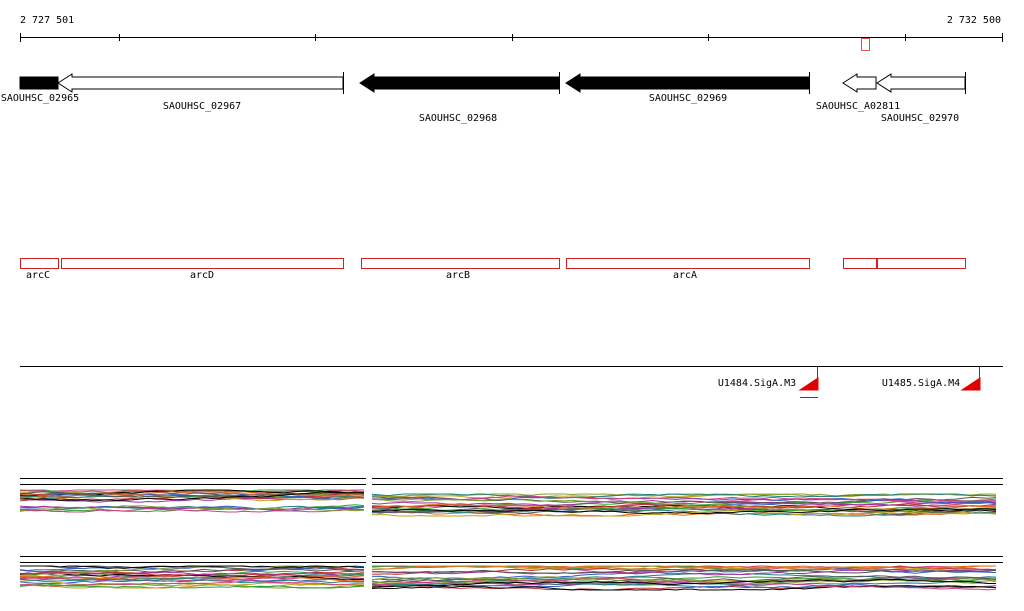 This screenshot has width=1024, height=611. Describe the element at coordinates (688, 98) in the screenshot. I see `gene-label: SAOUHSC_02969` at that location.